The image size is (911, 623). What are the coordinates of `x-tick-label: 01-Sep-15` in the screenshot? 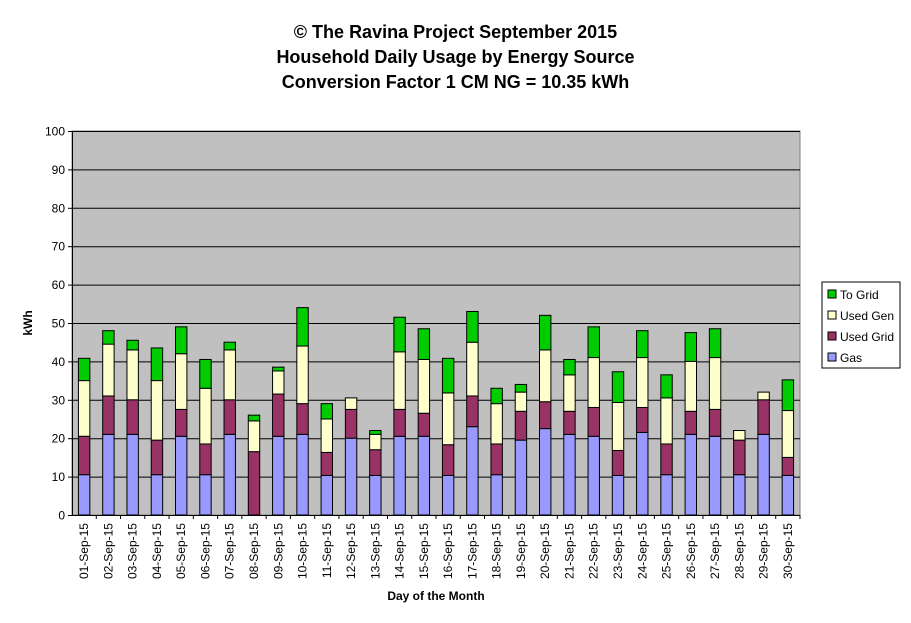 It's located at (84, 551).